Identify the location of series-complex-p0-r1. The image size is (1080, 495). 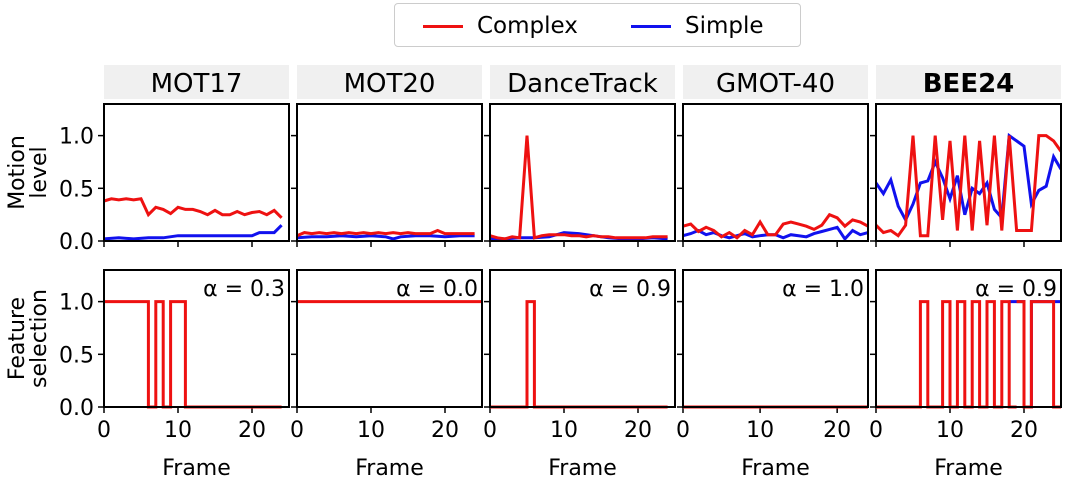
(193, 354).